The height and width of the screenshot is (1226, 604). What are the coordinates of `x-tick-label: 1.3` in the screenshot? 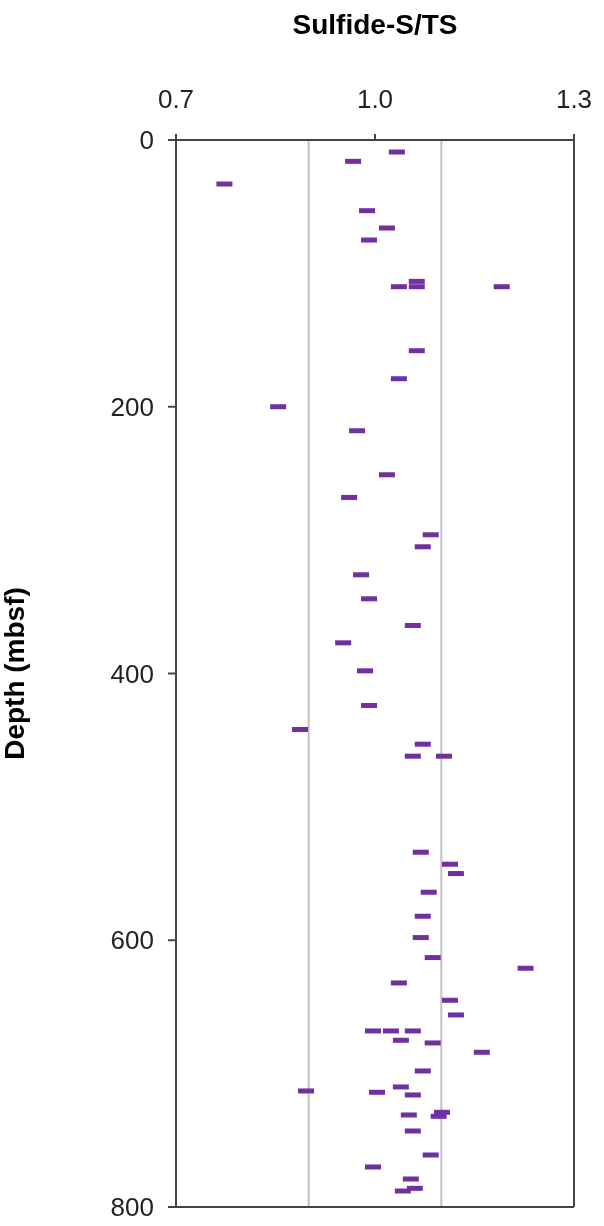 It's located at (574, 99).